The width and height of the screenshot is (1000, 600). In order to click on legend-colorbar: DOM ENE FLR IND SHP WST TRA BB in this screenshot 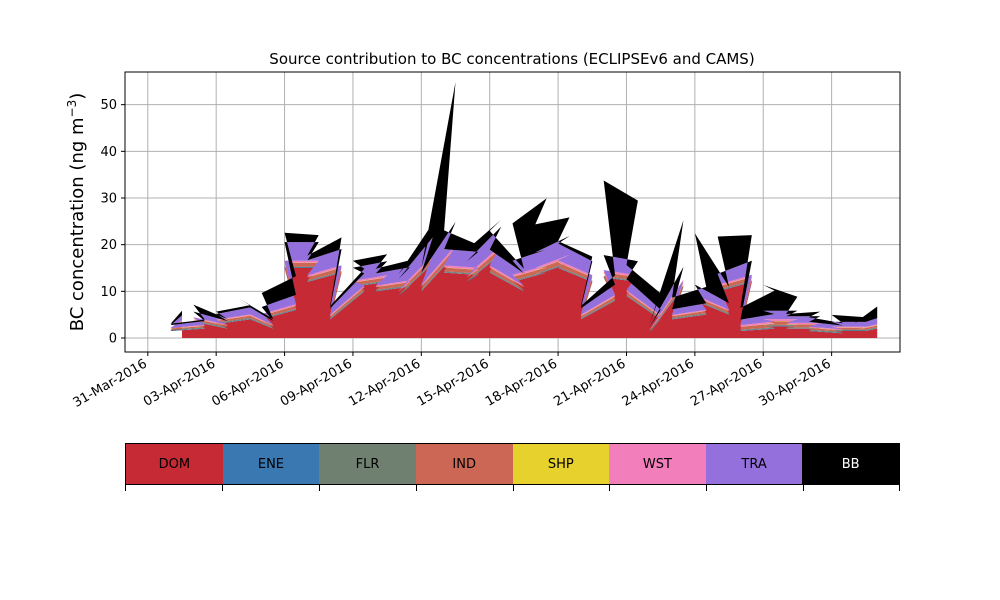, I will do `click(512, 464)`.